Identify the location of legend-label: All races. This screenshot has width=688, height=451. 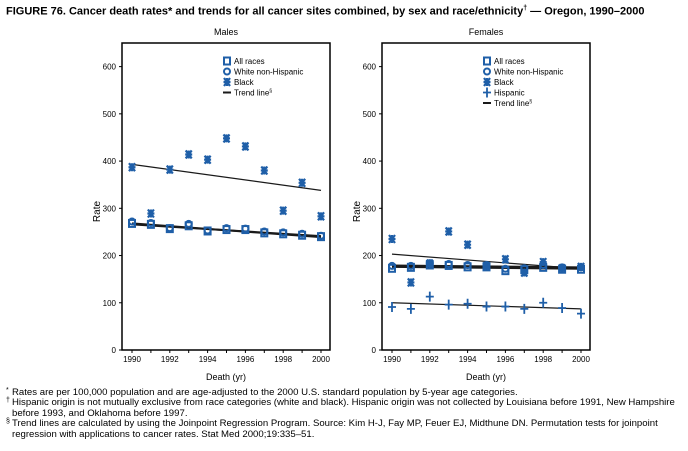
(509, 61).